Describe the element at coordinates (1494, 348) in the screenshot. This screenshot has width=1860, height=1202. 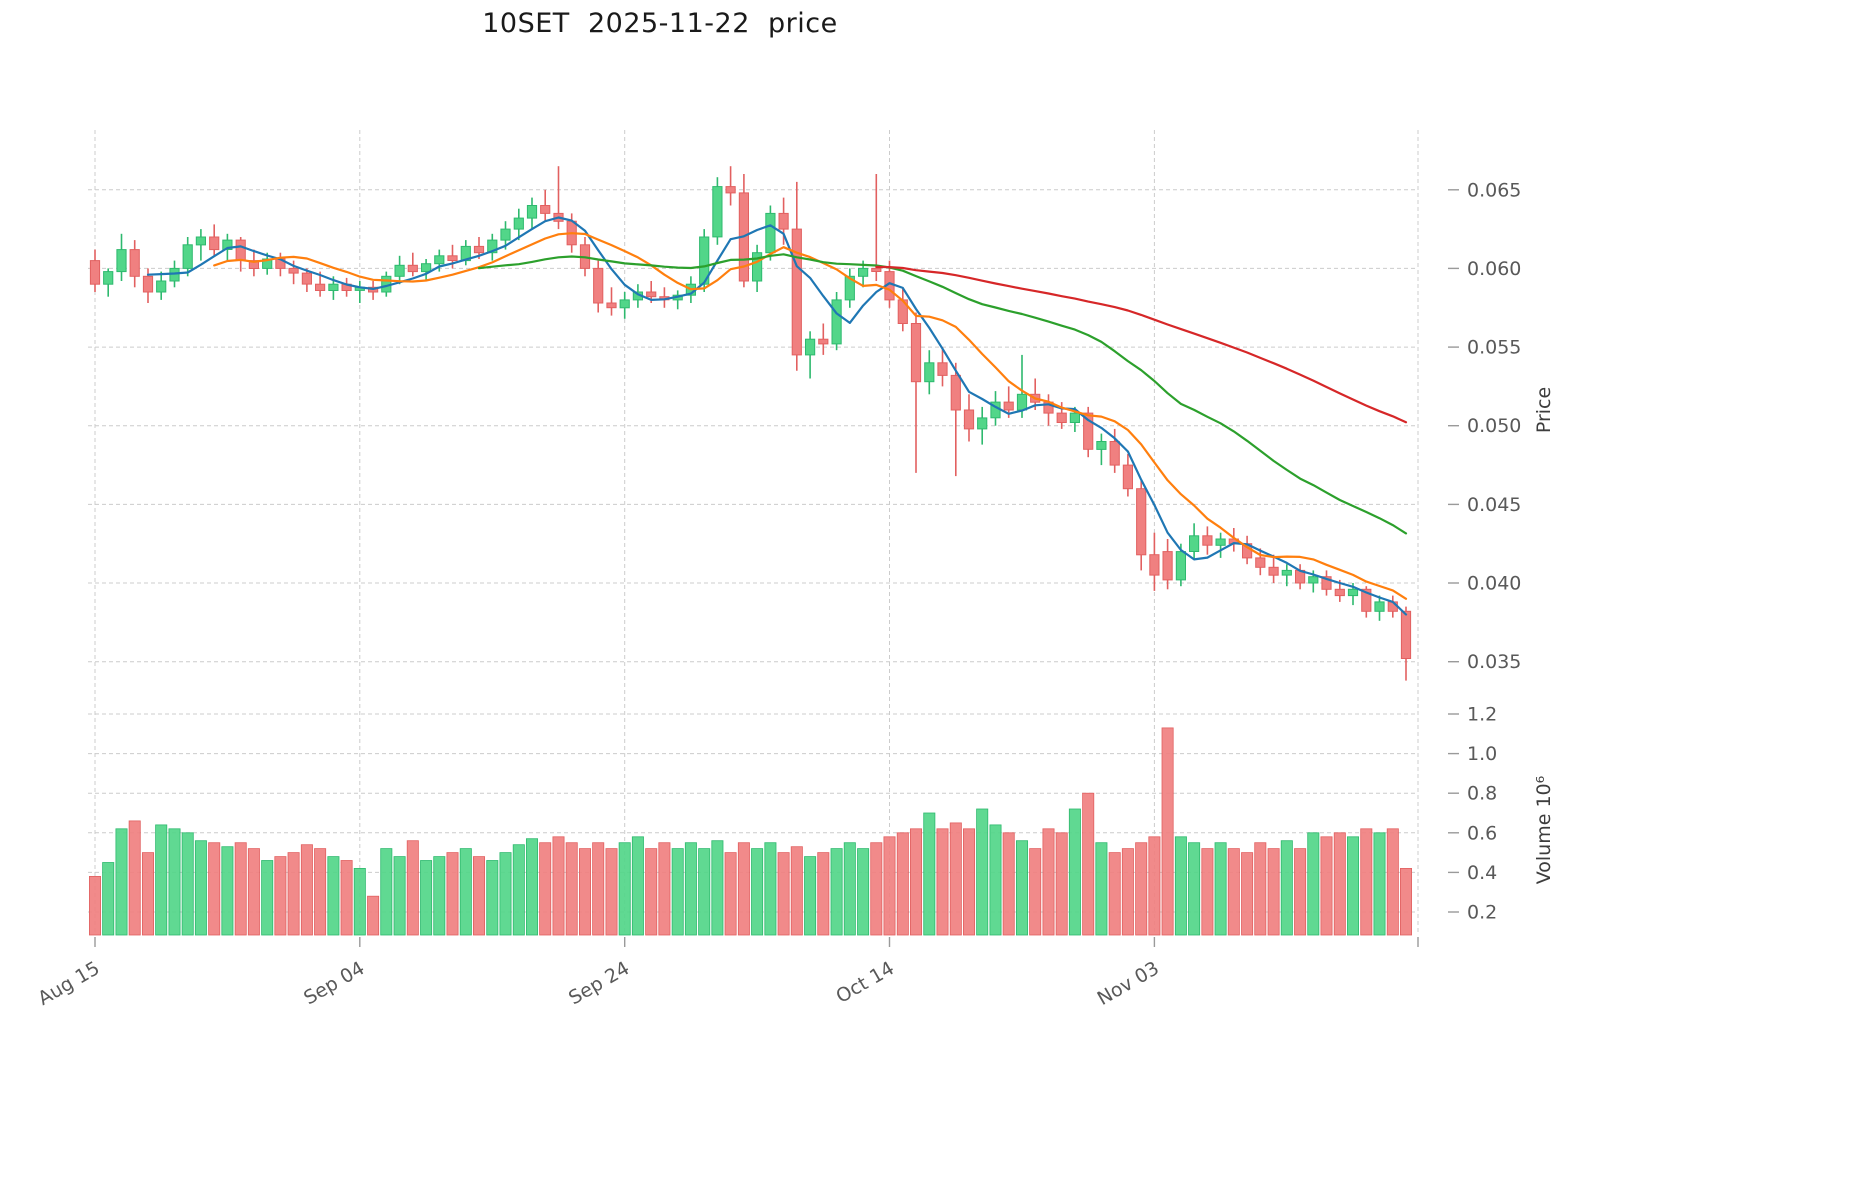
I see `price-tick-label: 0.055` at that location.